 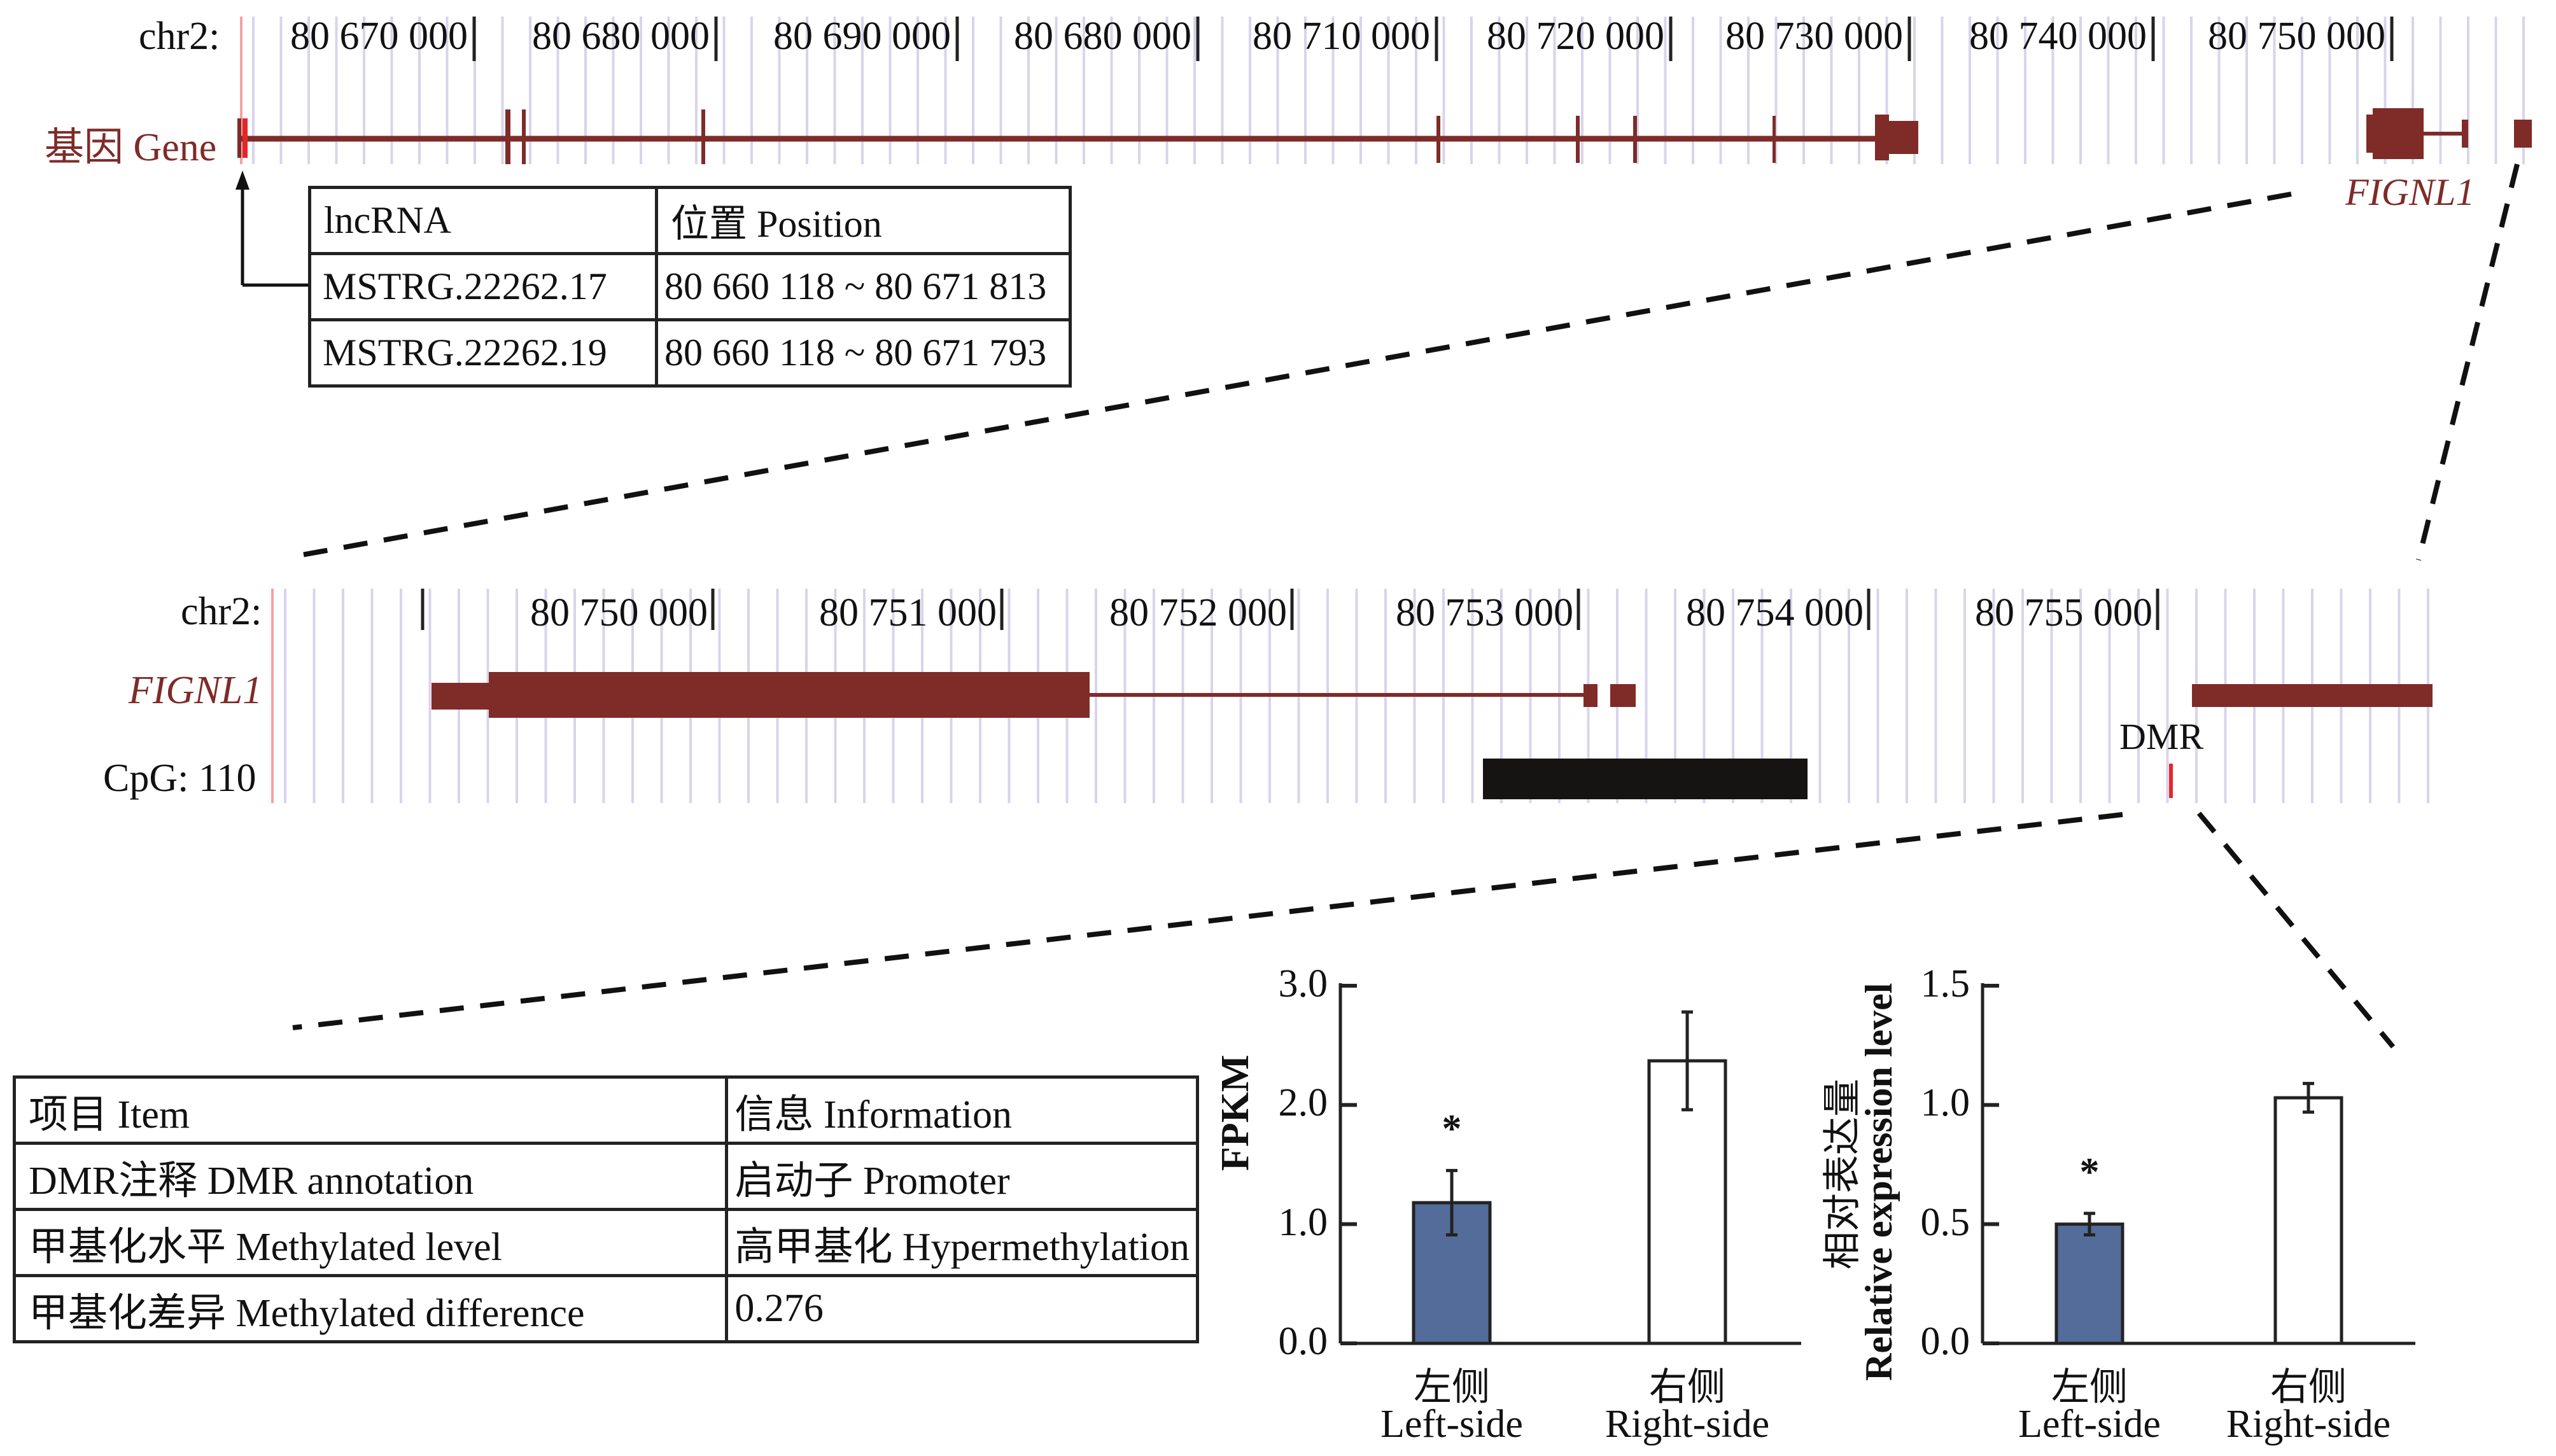 I want to click on ruler-tick-label: 80 752 000, so click(x=1198, y=612).